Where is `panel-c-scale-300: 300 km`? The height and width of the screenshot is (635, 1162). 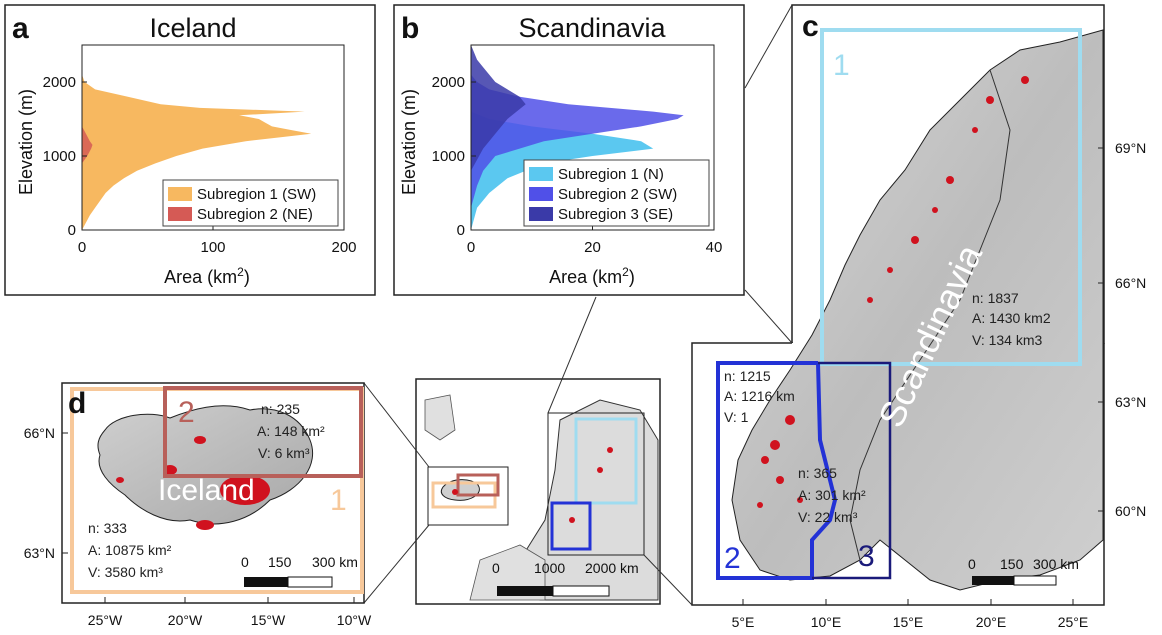
panel-c-scale-300: 300 km is located at coordinates (1056, 564).